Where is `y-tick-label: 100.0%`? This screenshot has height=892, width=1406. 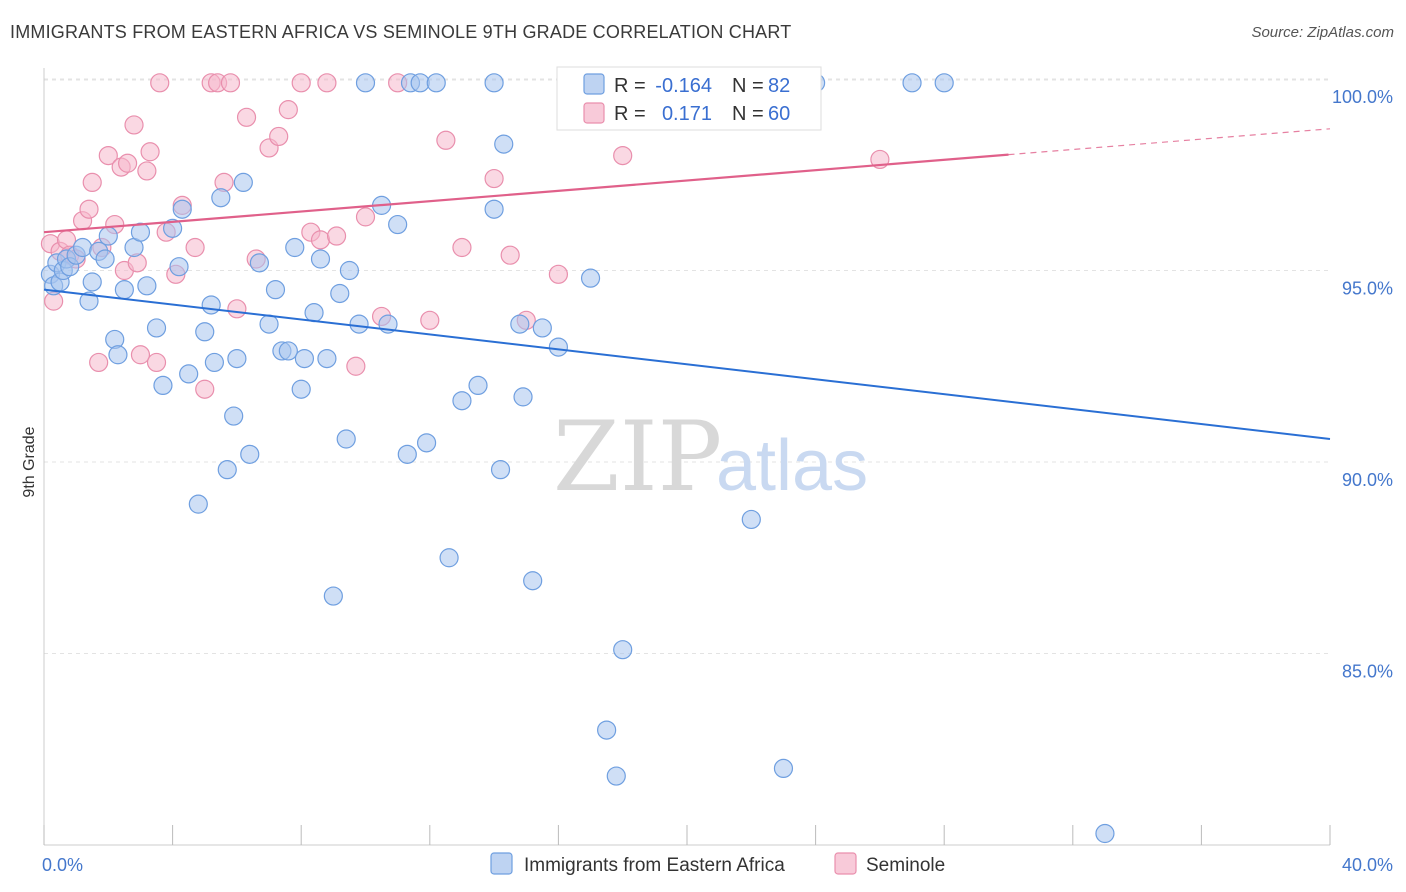 y-tick-label: 100.0% is located at coordinates (1362, 97).